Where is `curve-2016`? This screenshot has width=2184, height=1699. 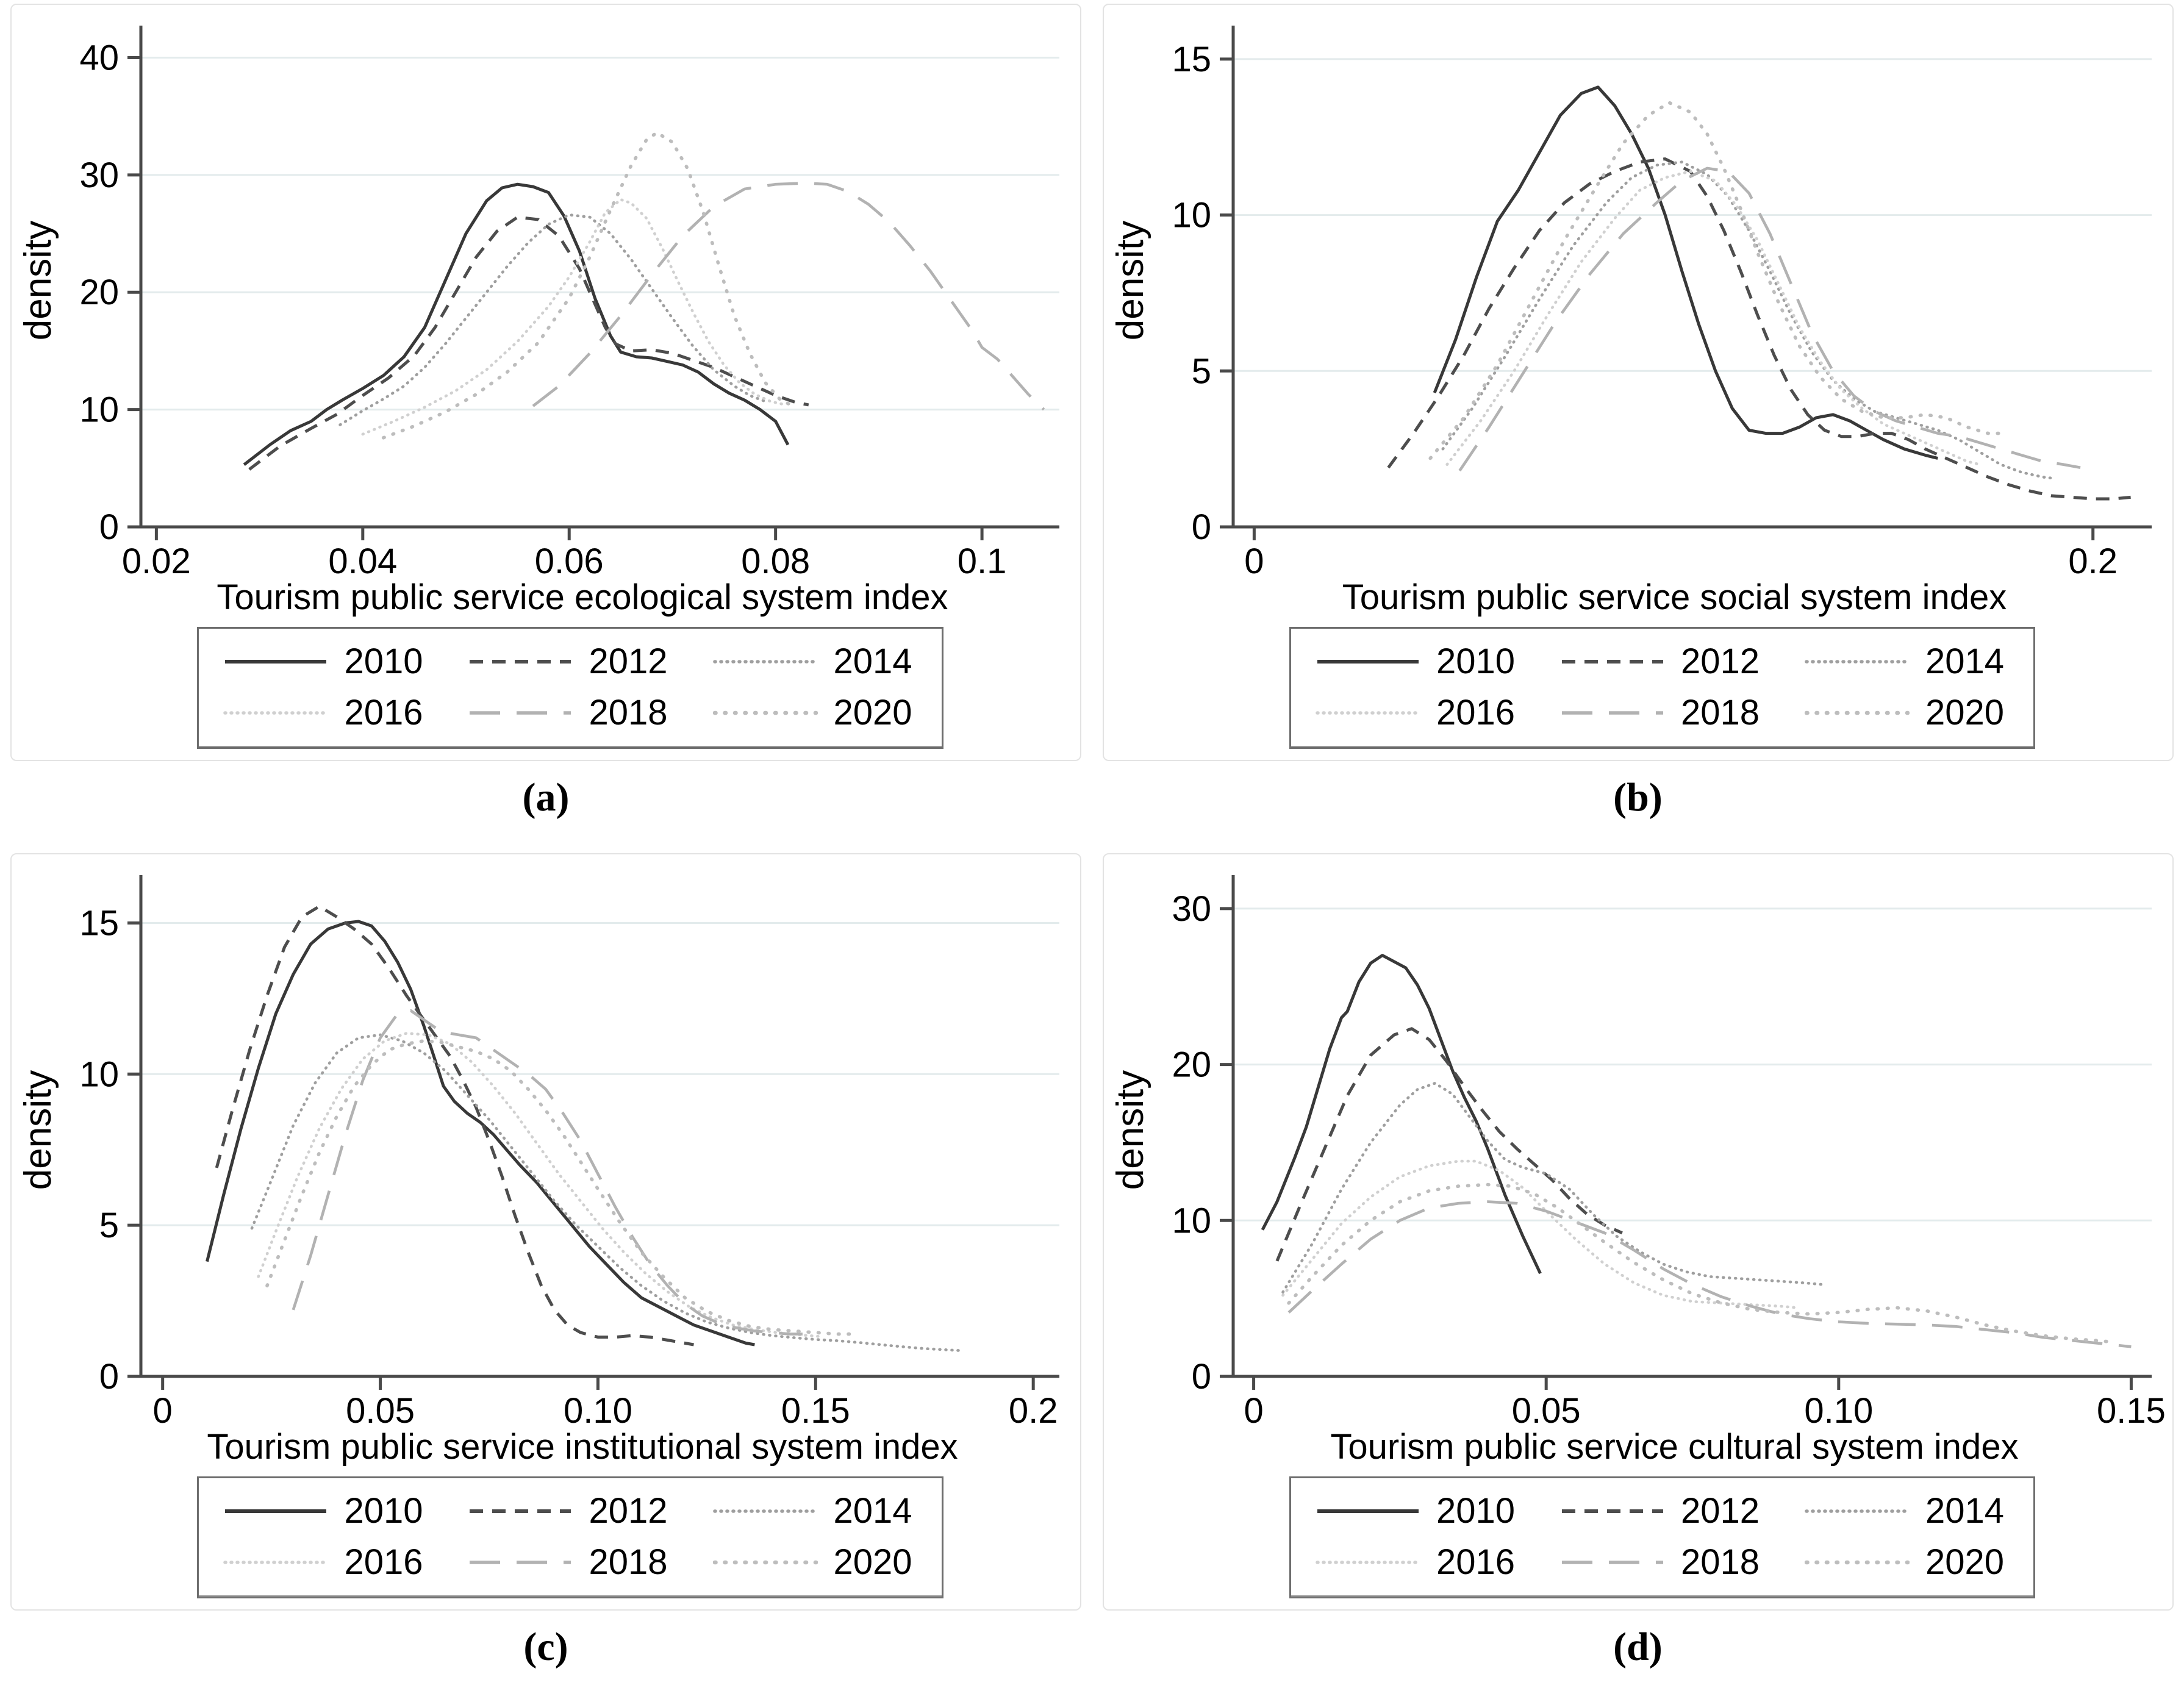 curve-2016 is located at coordinates (1713, 318).